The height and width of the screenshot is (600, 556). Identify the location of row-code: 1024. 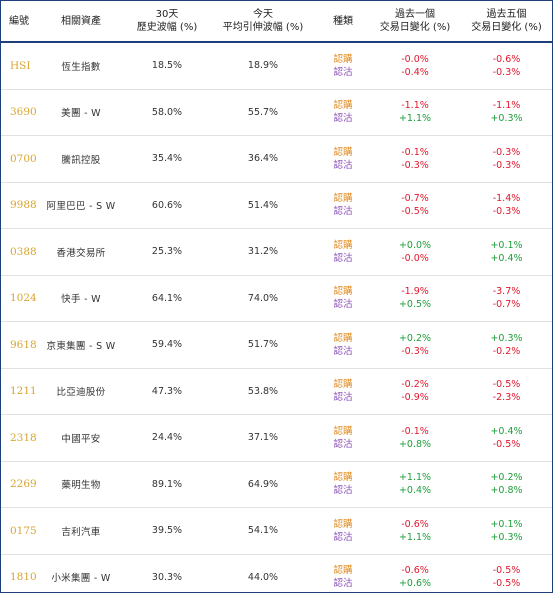
(19, 298).